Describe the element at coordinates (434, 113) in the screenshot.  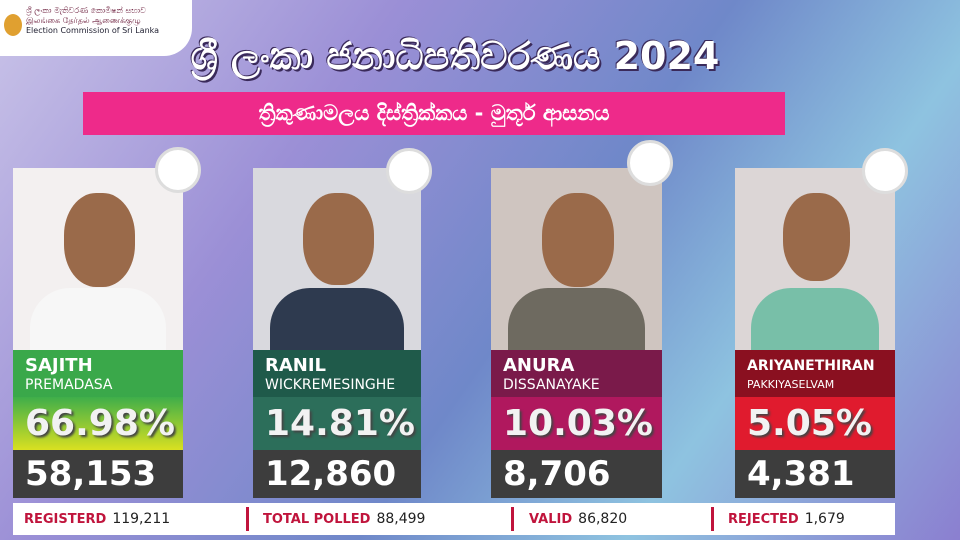
I see `subtitle: ත්‍රිකුණාමලය දිස්ත්‍රික්කය - මුතූර් ආසනය` at that location.